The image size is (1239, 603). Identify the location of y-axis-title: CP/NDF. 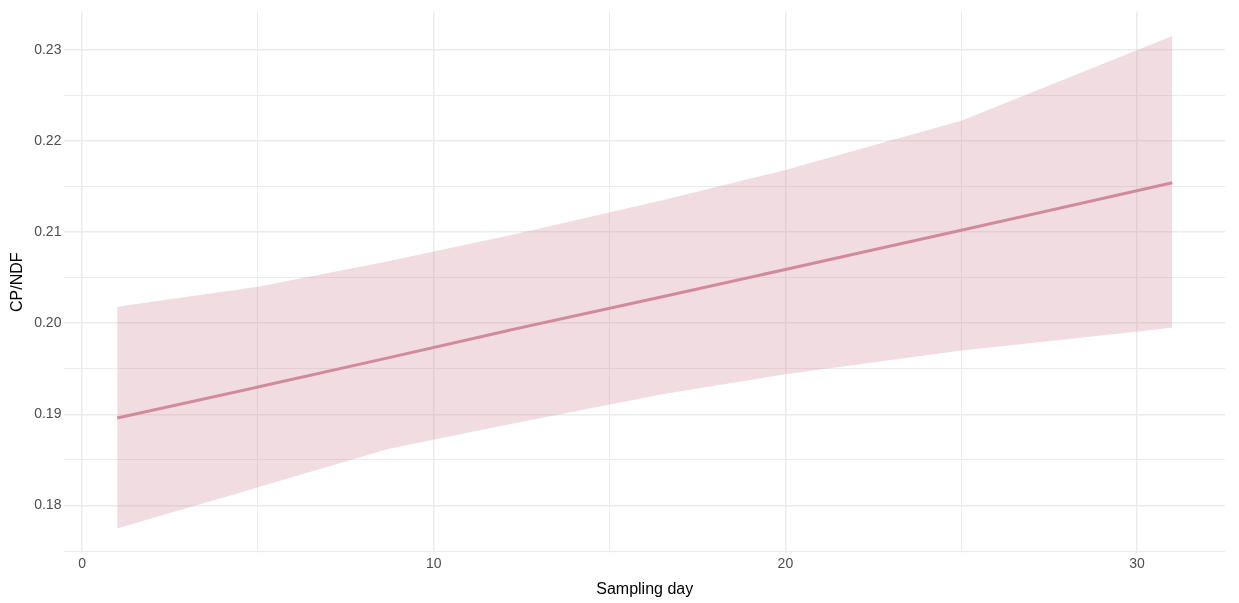
(17, 282).